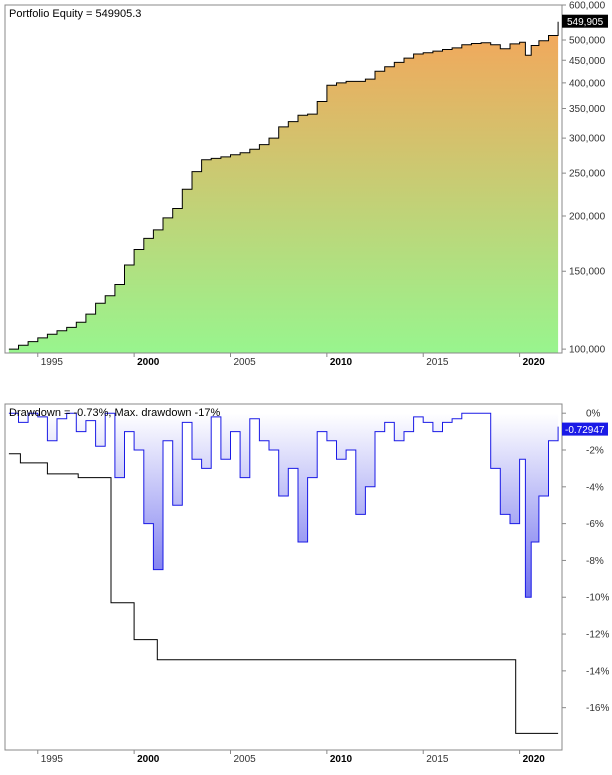 This screenshot has height=775, width=612. I want to click on equity-y-tick-label: 150,000, so click(587, 272).